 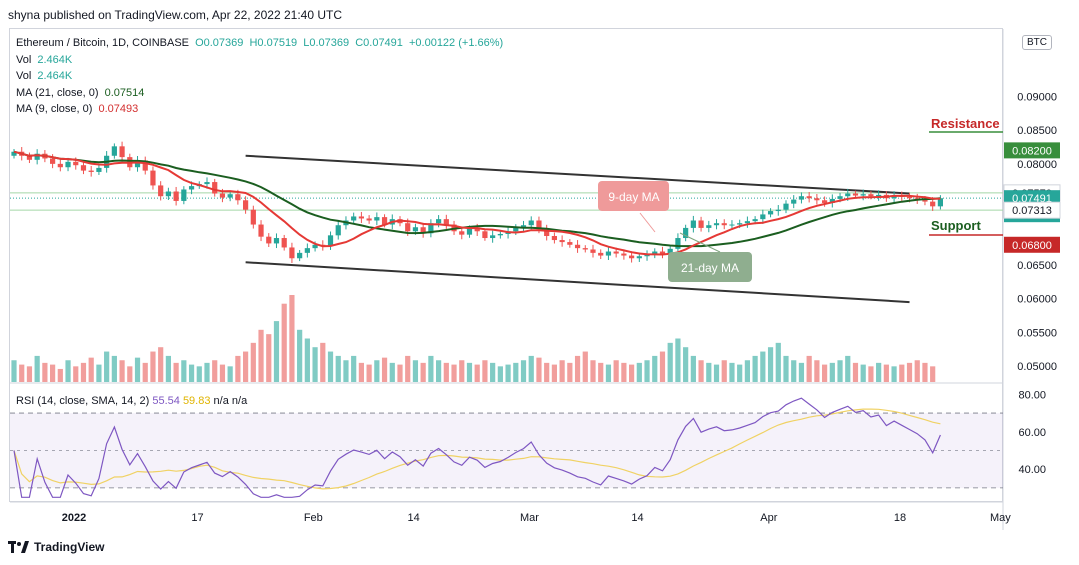 I want to click on rsi-tick-label: 60.00, so click(x=1032, y=433).